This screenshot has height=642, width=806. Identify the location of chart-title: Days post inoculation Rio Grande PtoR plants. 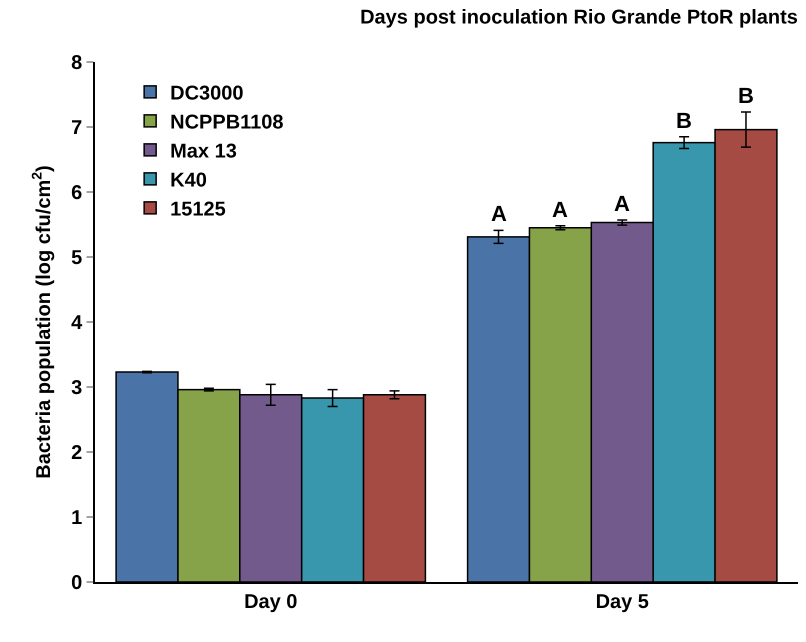
(579, 17).